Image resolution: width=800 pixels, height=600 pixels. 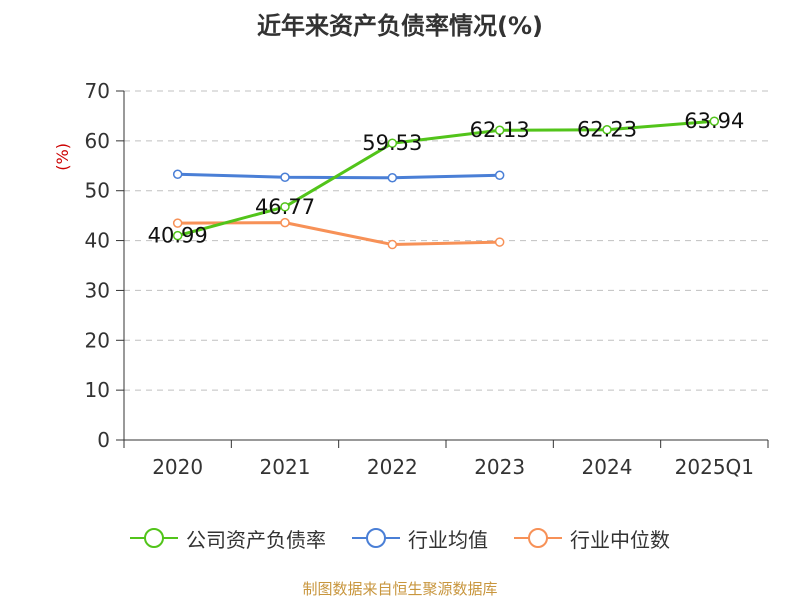 What do you see at coordinates (177, 467) in the screenshot?
I see `x-tick-label: 2020` at bounding box center [177, 467].